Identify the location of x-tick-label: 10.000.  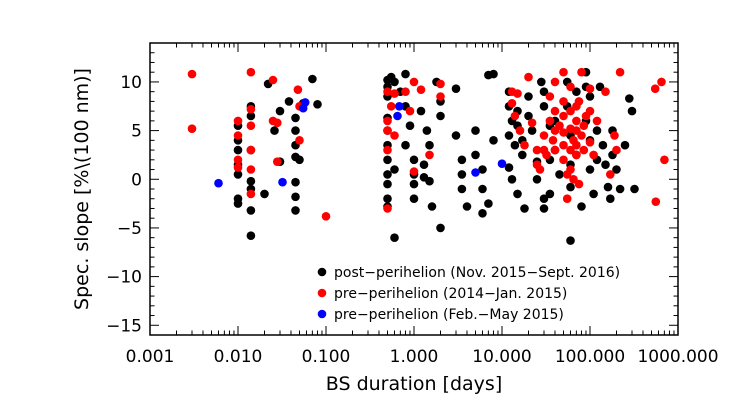
(501, 357).